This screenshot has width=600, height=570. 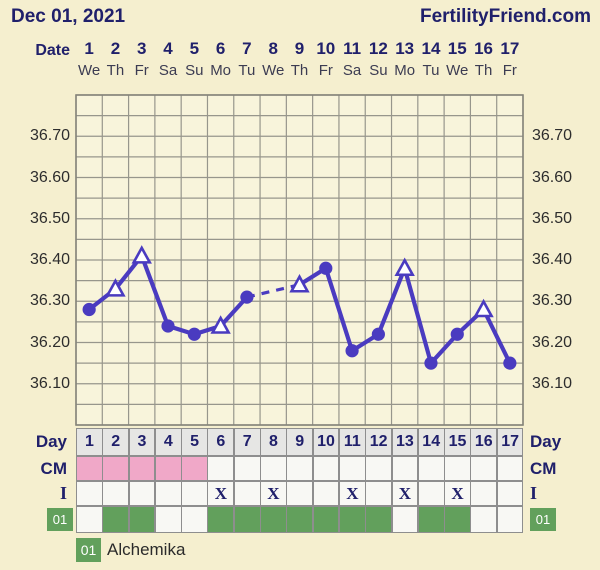 What do you see at coordinates (52, 50) in the screenshot?
I see `date-axis-label: Date` at bounding box center [52, 50].